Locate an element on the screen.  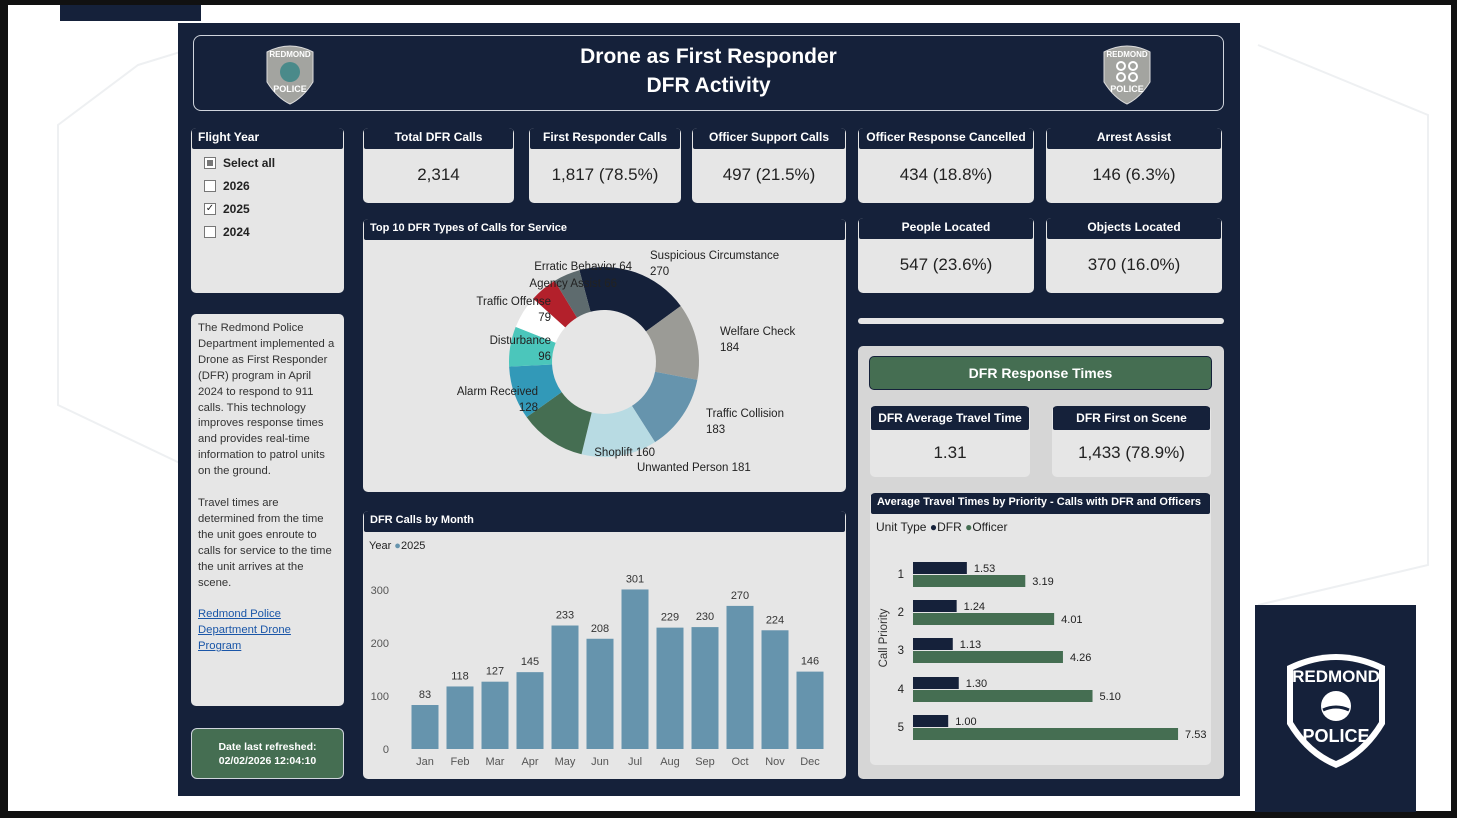
donut-slice-traffic-offense is located at coordinates (540, 320).